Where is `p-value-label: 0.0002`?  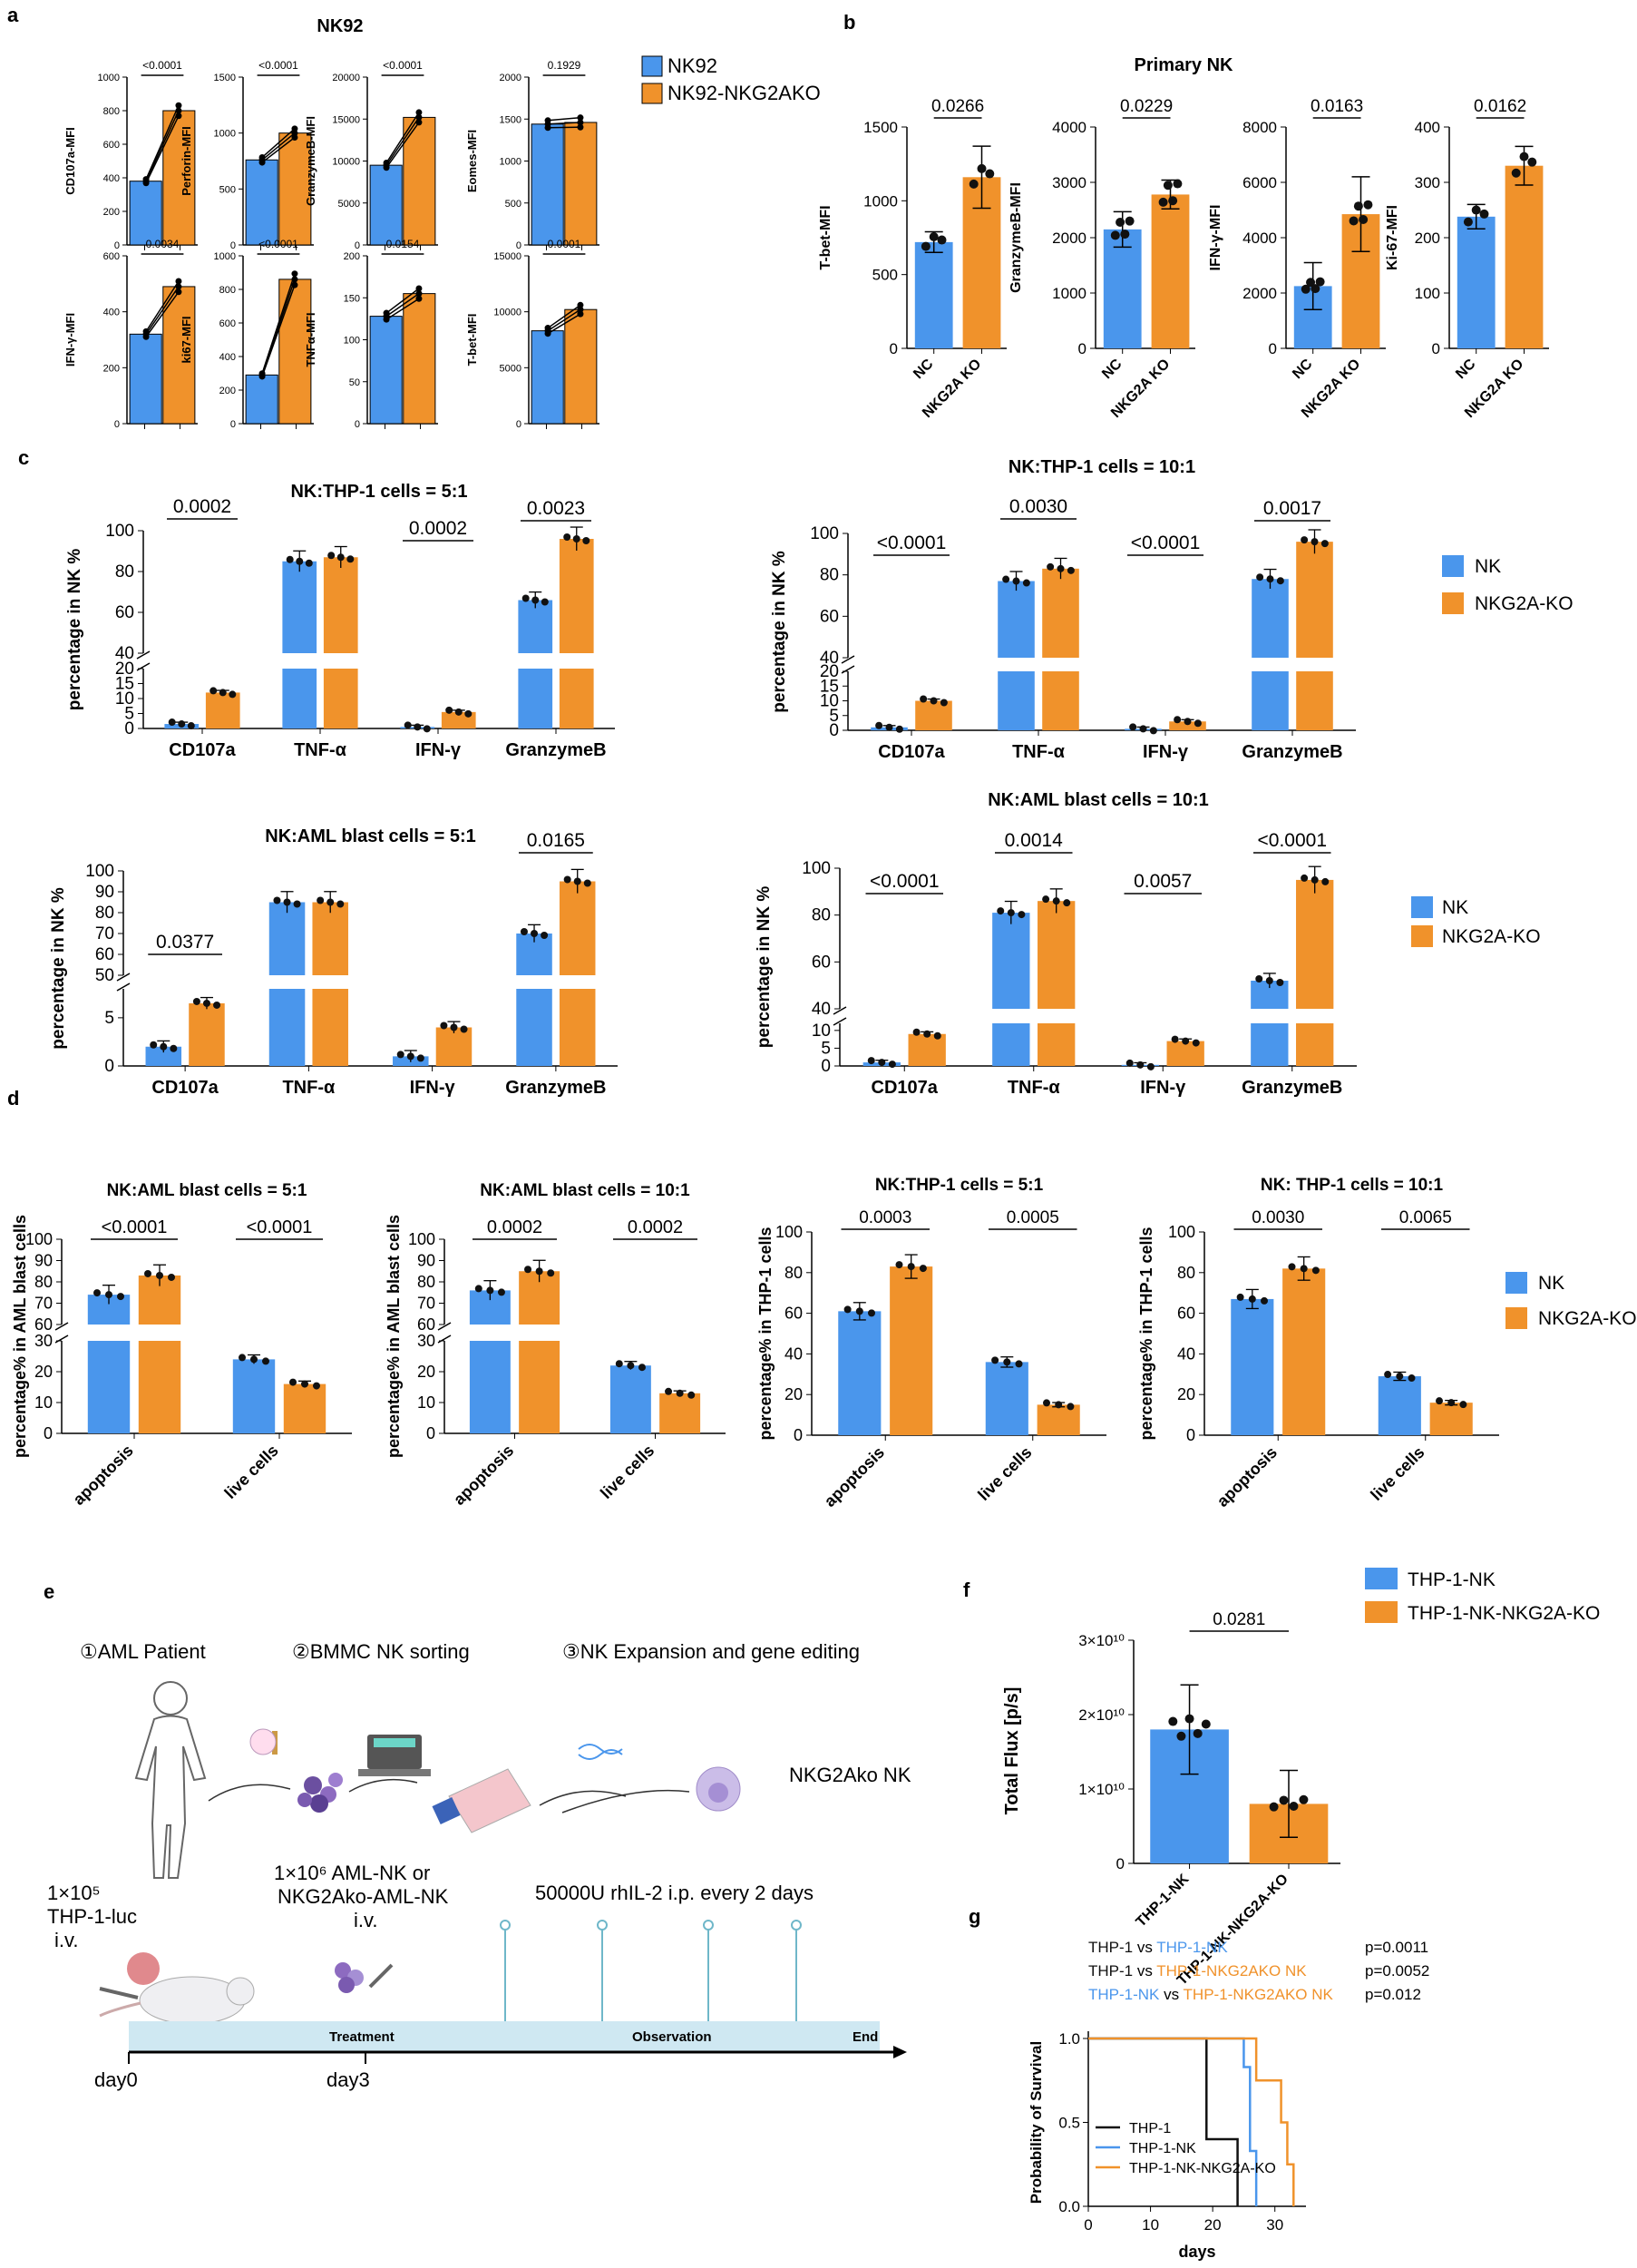 p-value-label: 0.0002 is located at coordinates (202, 507).